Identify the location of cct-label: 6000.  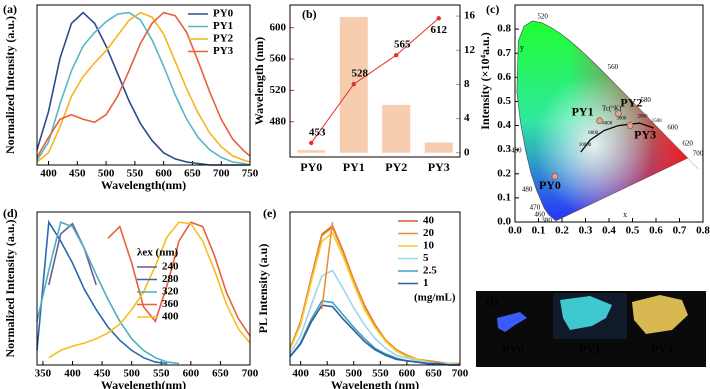
(593, 133).